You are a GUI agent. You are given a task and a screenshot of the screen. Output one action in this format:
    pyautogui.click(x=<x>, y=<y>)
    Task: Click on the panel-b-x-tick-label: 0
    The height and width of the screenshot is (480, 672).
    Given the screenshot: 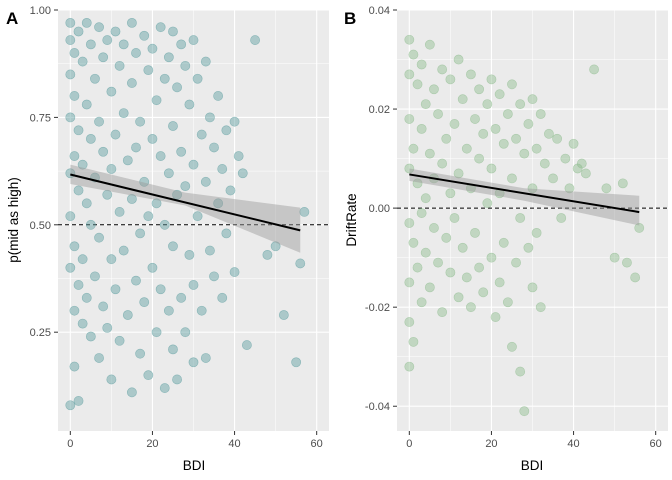 What is the action you would take?
    pyautogui.click(x=409, y=444)
    